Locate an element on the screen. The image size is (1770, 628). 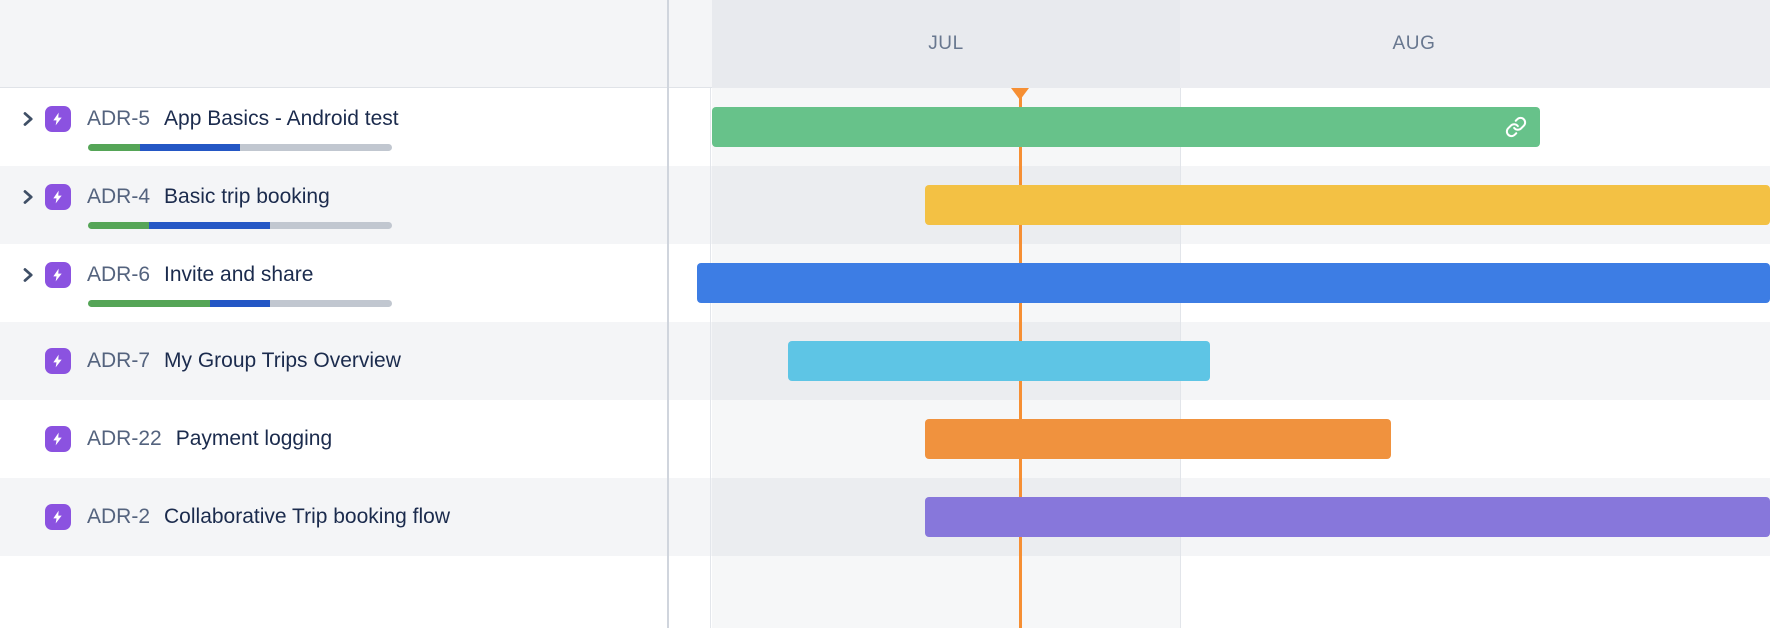
issue-cell: ADR-4 Basic trip booking is located at coordinates (334, 205).